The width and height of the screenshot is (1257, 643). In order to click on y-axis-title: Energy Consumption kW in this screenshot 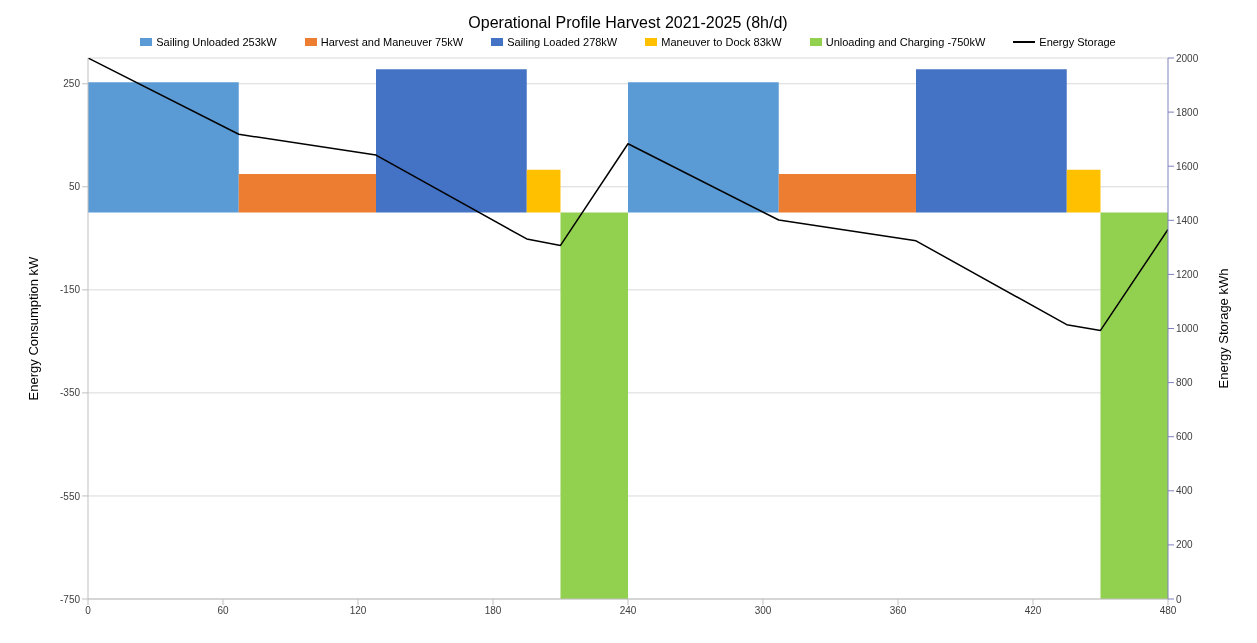, I will do `click(33, 328)`.